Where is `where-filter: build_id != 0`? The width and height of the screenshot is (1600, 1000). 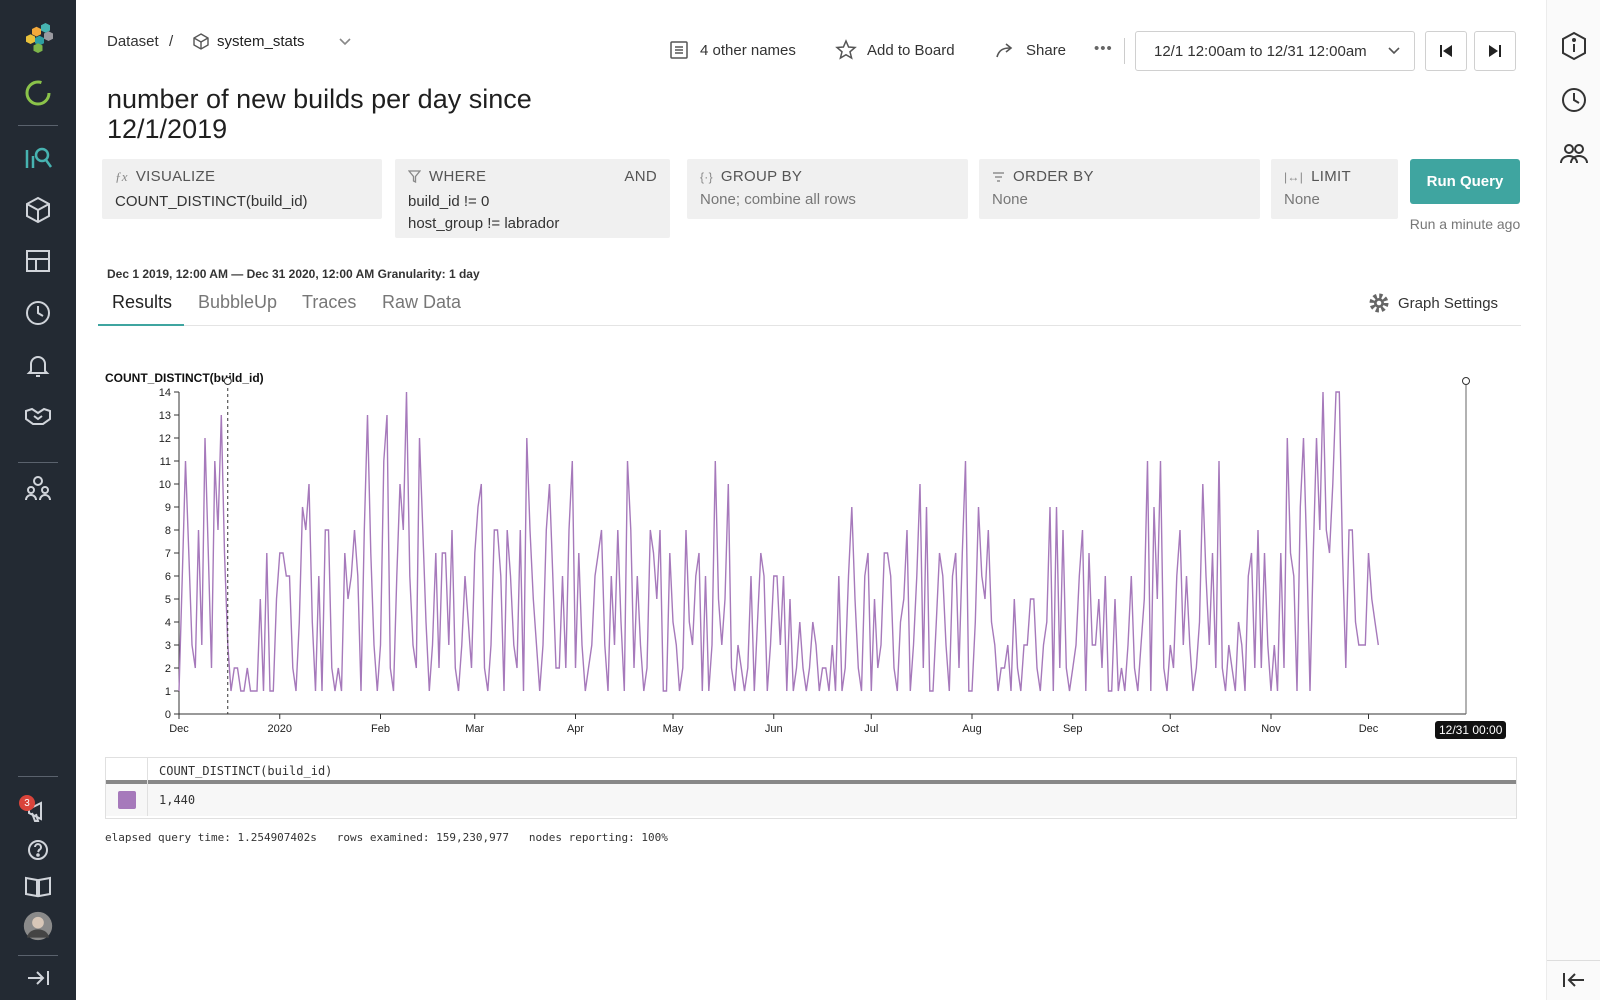 where-filter: build_id != 0 is located at coordinates (449, 201).